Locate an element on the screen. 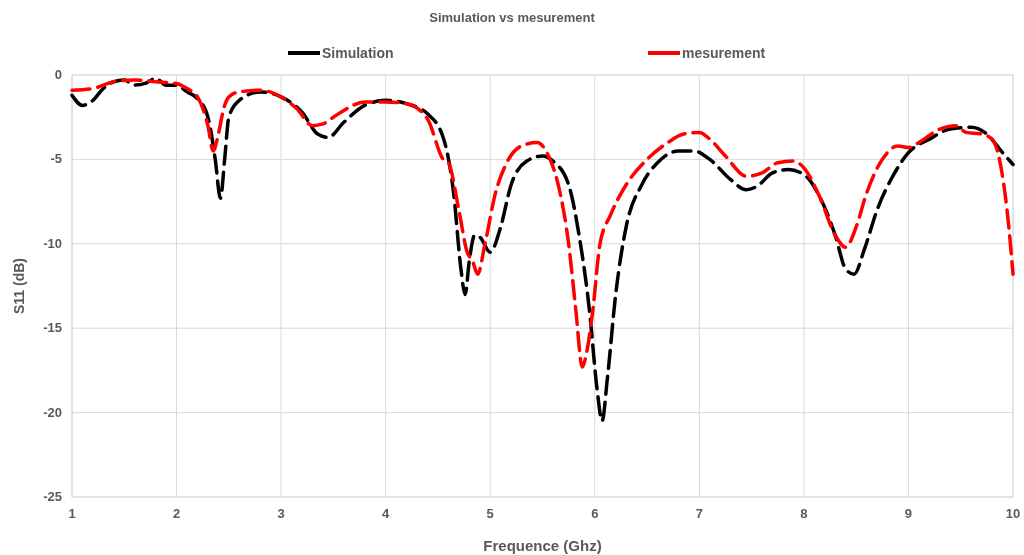  x-tick-label: 5 is located at coordinates (490, 513).